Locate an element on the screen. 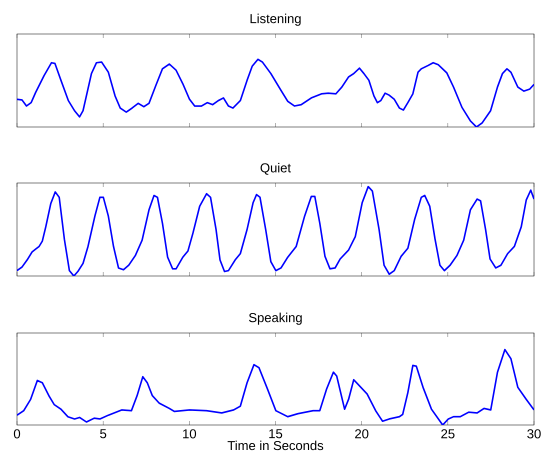  x-tick-label: 20 is located at coordinates (361, 433).